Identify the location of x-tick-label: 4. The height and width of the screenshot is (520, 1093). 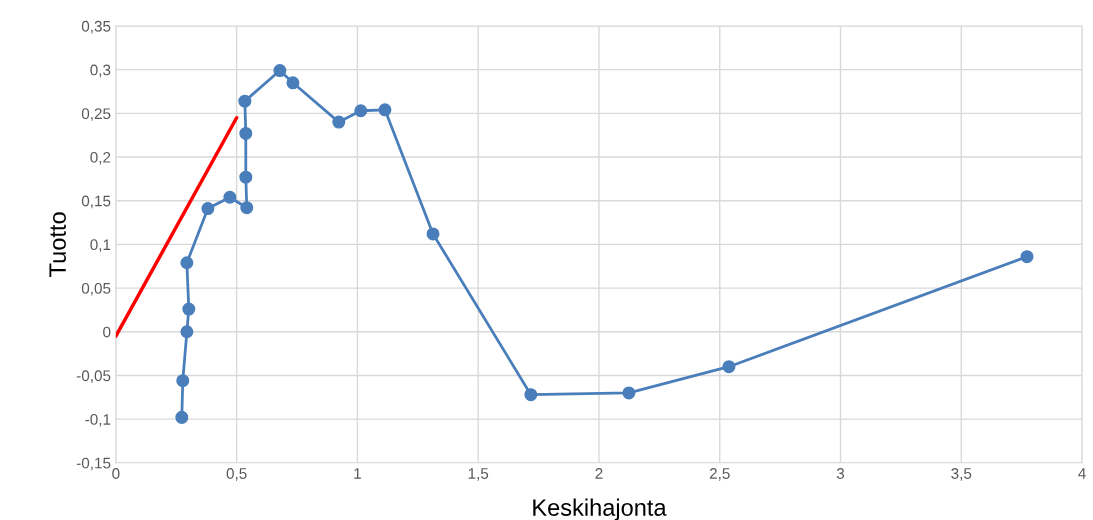
(1082, 473).